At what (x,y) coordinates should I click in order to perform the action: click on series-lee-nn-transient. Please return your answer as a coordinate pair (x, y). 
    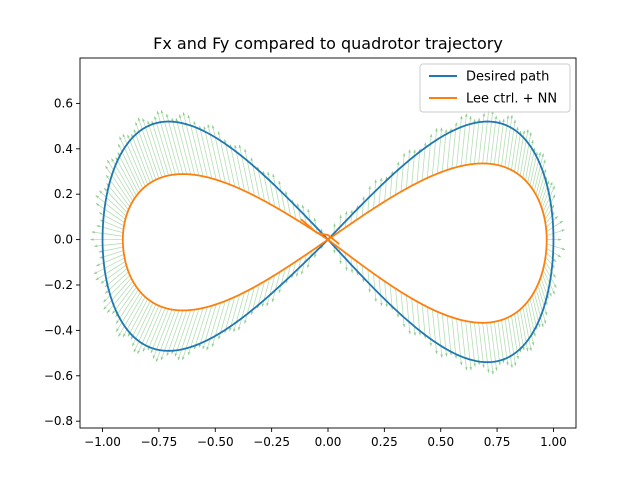
    Looking at the image, I should click on (320, 231).